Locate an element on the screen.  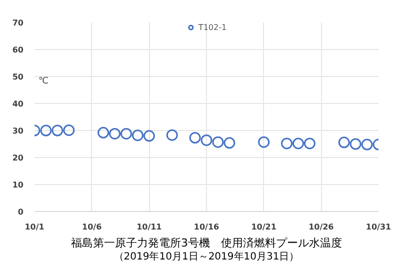
y-tick-label: 50 is located at coordinates (18, 77).